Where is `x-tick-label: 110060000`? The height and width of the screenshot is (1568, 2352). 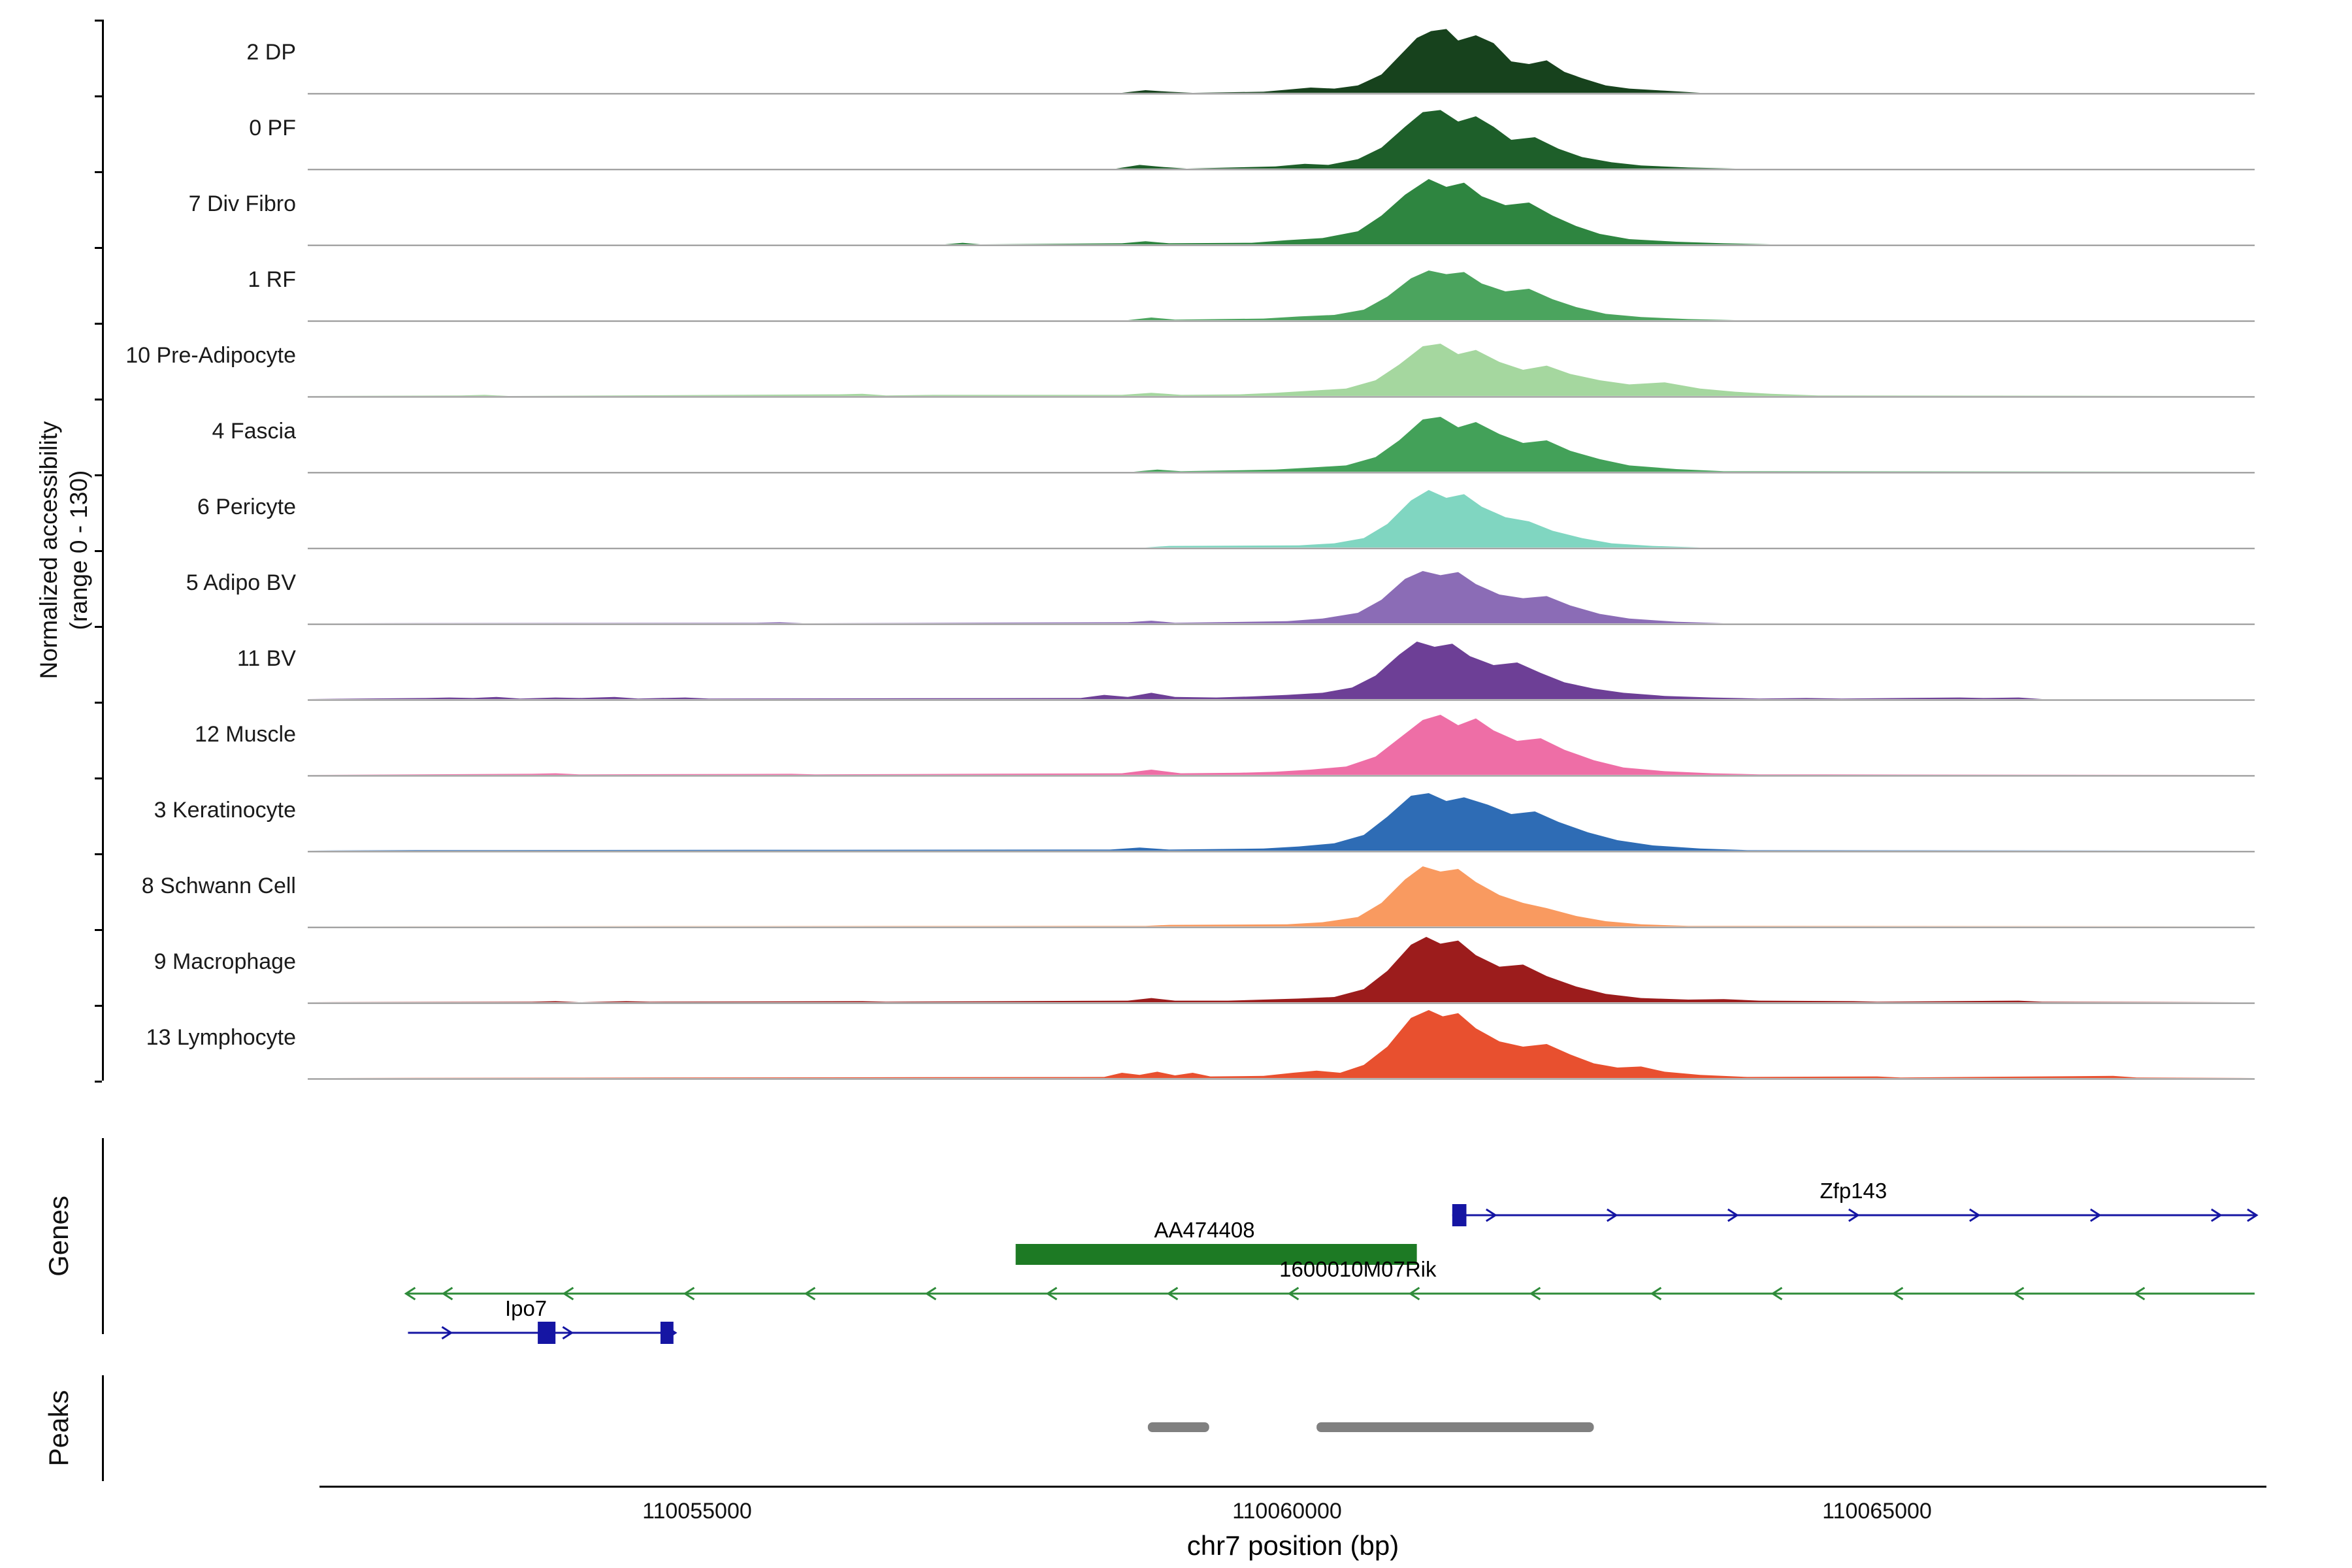 x-tick-label: 110060000 is located at coordinates (1287, 1511).